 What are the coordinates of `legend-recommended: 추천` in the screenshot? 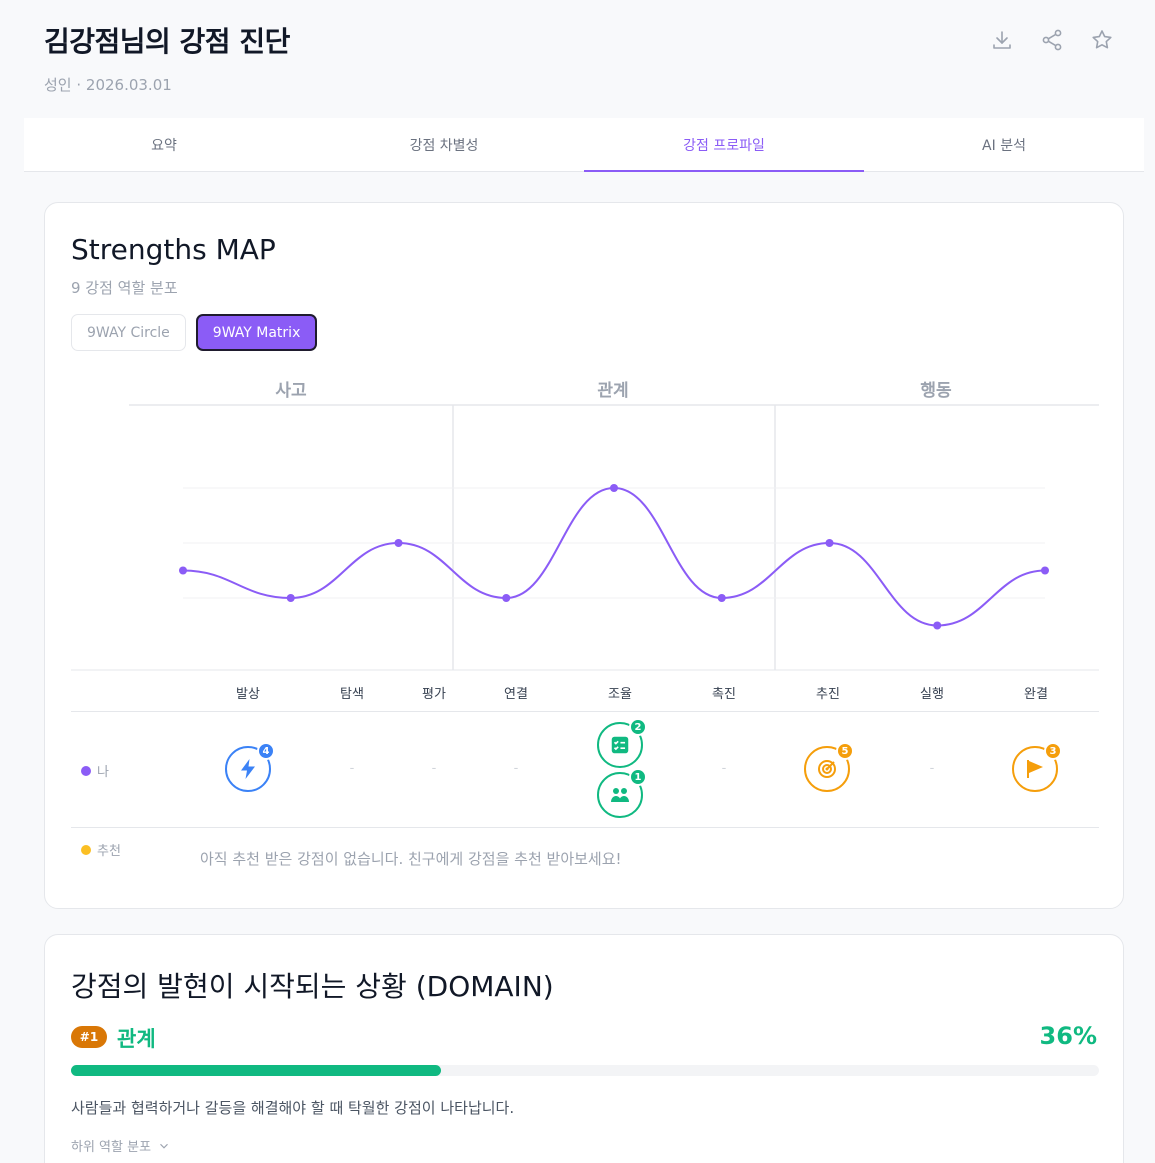 It's located at (101, 849).